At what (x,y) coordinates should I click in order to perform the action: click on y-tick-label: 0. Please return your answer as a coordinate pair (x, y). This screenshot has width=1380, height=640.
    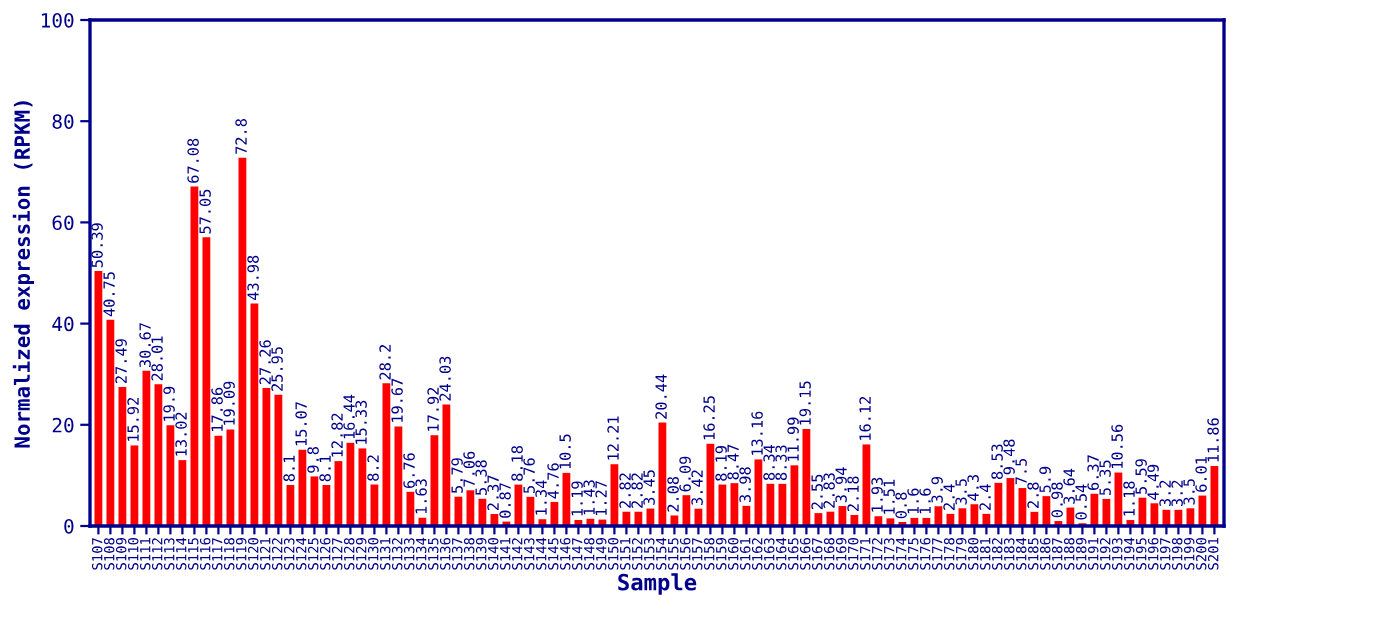
    Looking at the image, I should click on (69, 526).